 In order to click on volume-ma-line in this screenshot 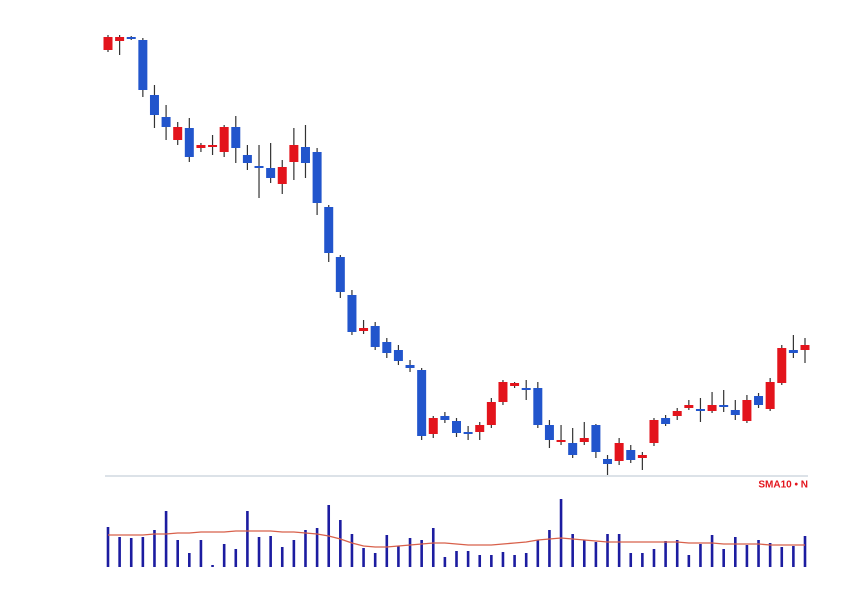, I will do `click(456, 539)`.